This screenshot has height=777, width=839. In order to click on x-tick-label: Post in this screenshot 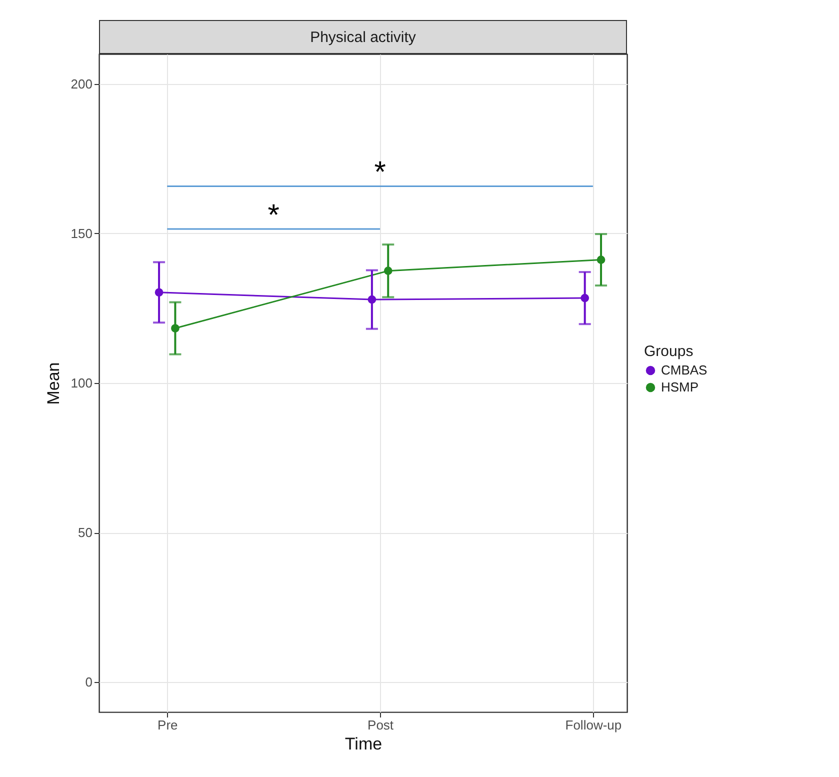, I will do `click(381, 725)`.